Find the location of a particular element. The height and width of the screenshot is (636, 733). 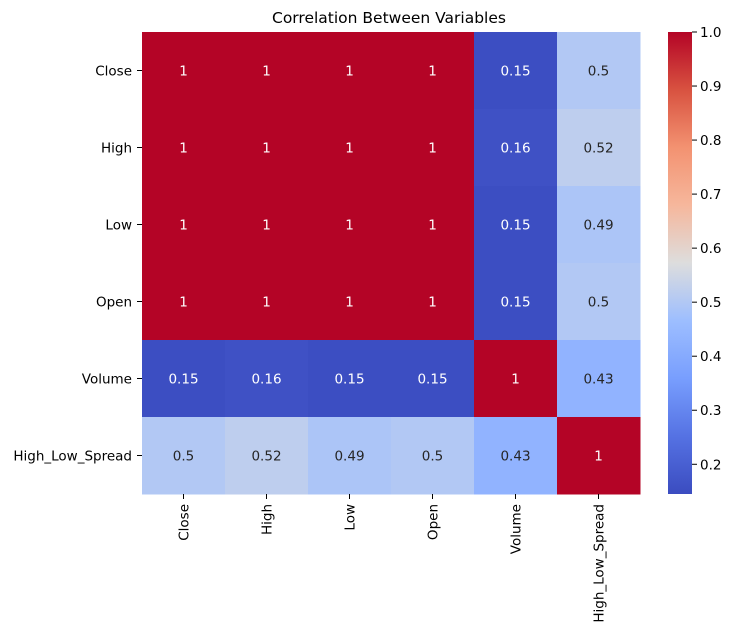

x-tick-label: Close is located at coordinates (185, 522).